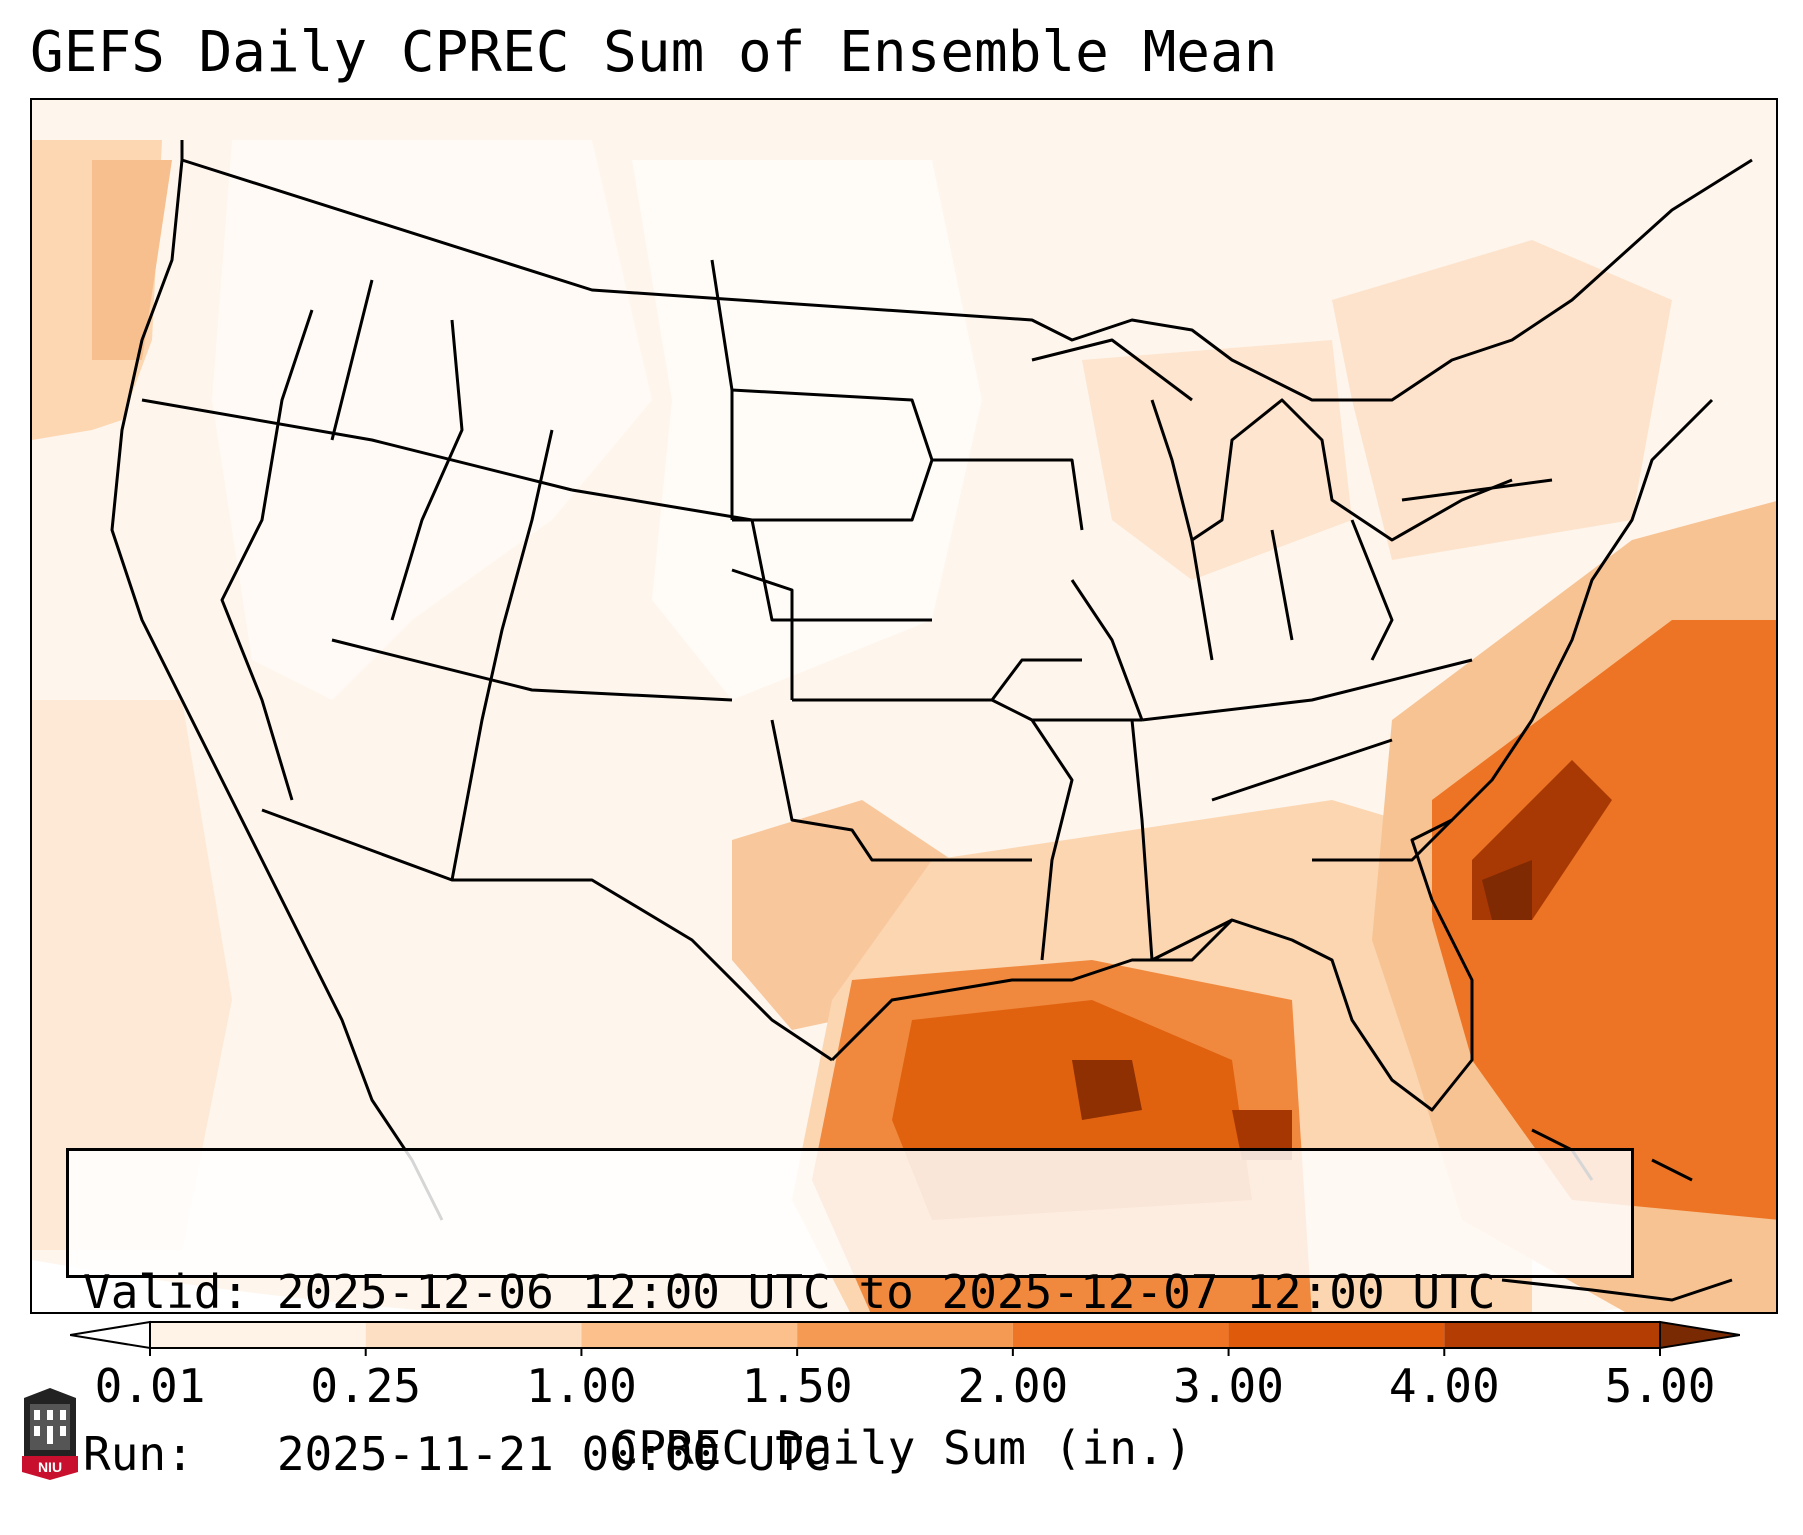  I want to click on colorbar-label: CPREC Daily Sum (in.), so click(901, 1448).